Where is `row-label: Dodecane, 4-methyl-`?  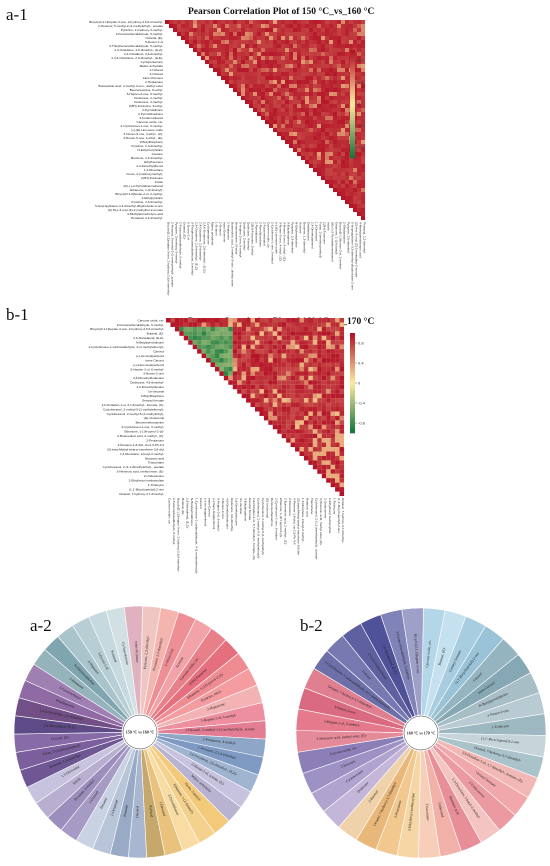
row-label: Dodecane, 4-methyl- is located at coordinates (148, 102).